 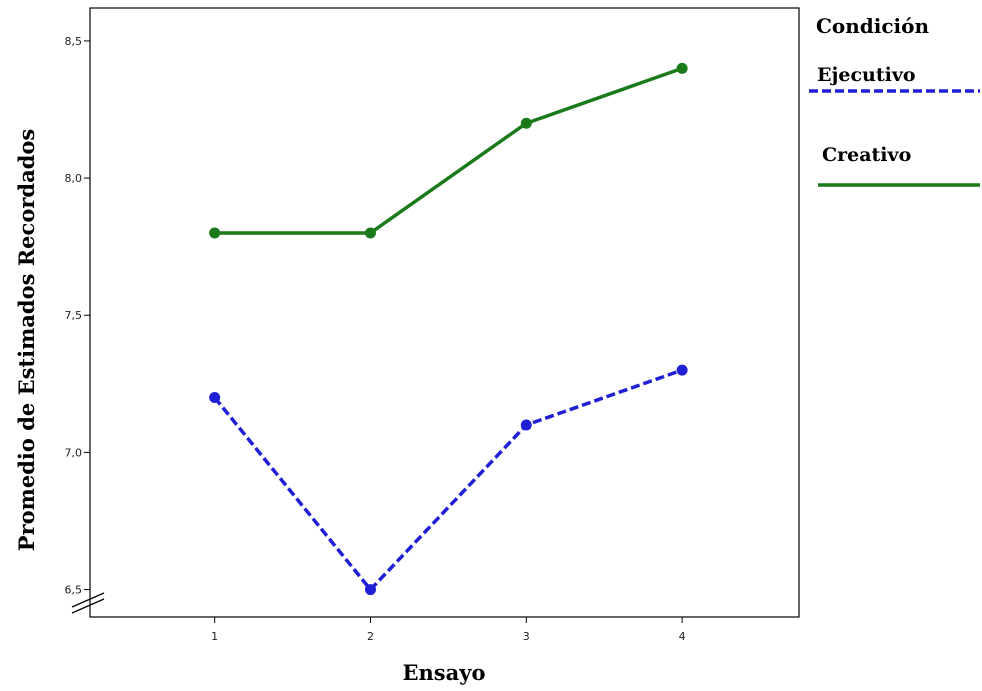 I want to click on x-tick-label: 4, so click(x=682, y=636).